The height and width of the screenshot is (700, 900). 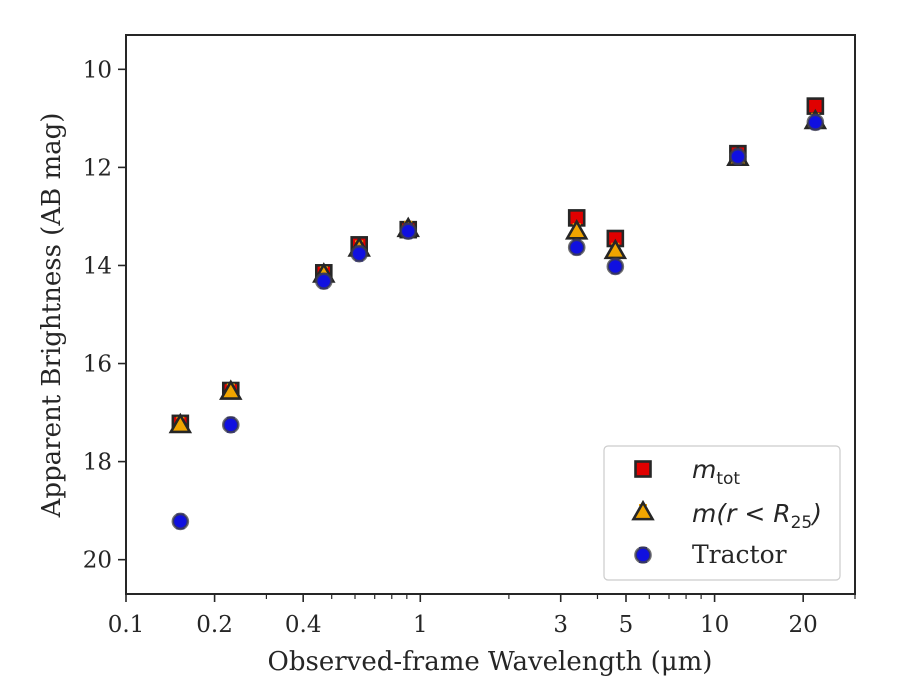 What do you see at coordinates (97, 266) in the screenshot?
I see `y-tick-label: 14` at bounding box center [97, 266].